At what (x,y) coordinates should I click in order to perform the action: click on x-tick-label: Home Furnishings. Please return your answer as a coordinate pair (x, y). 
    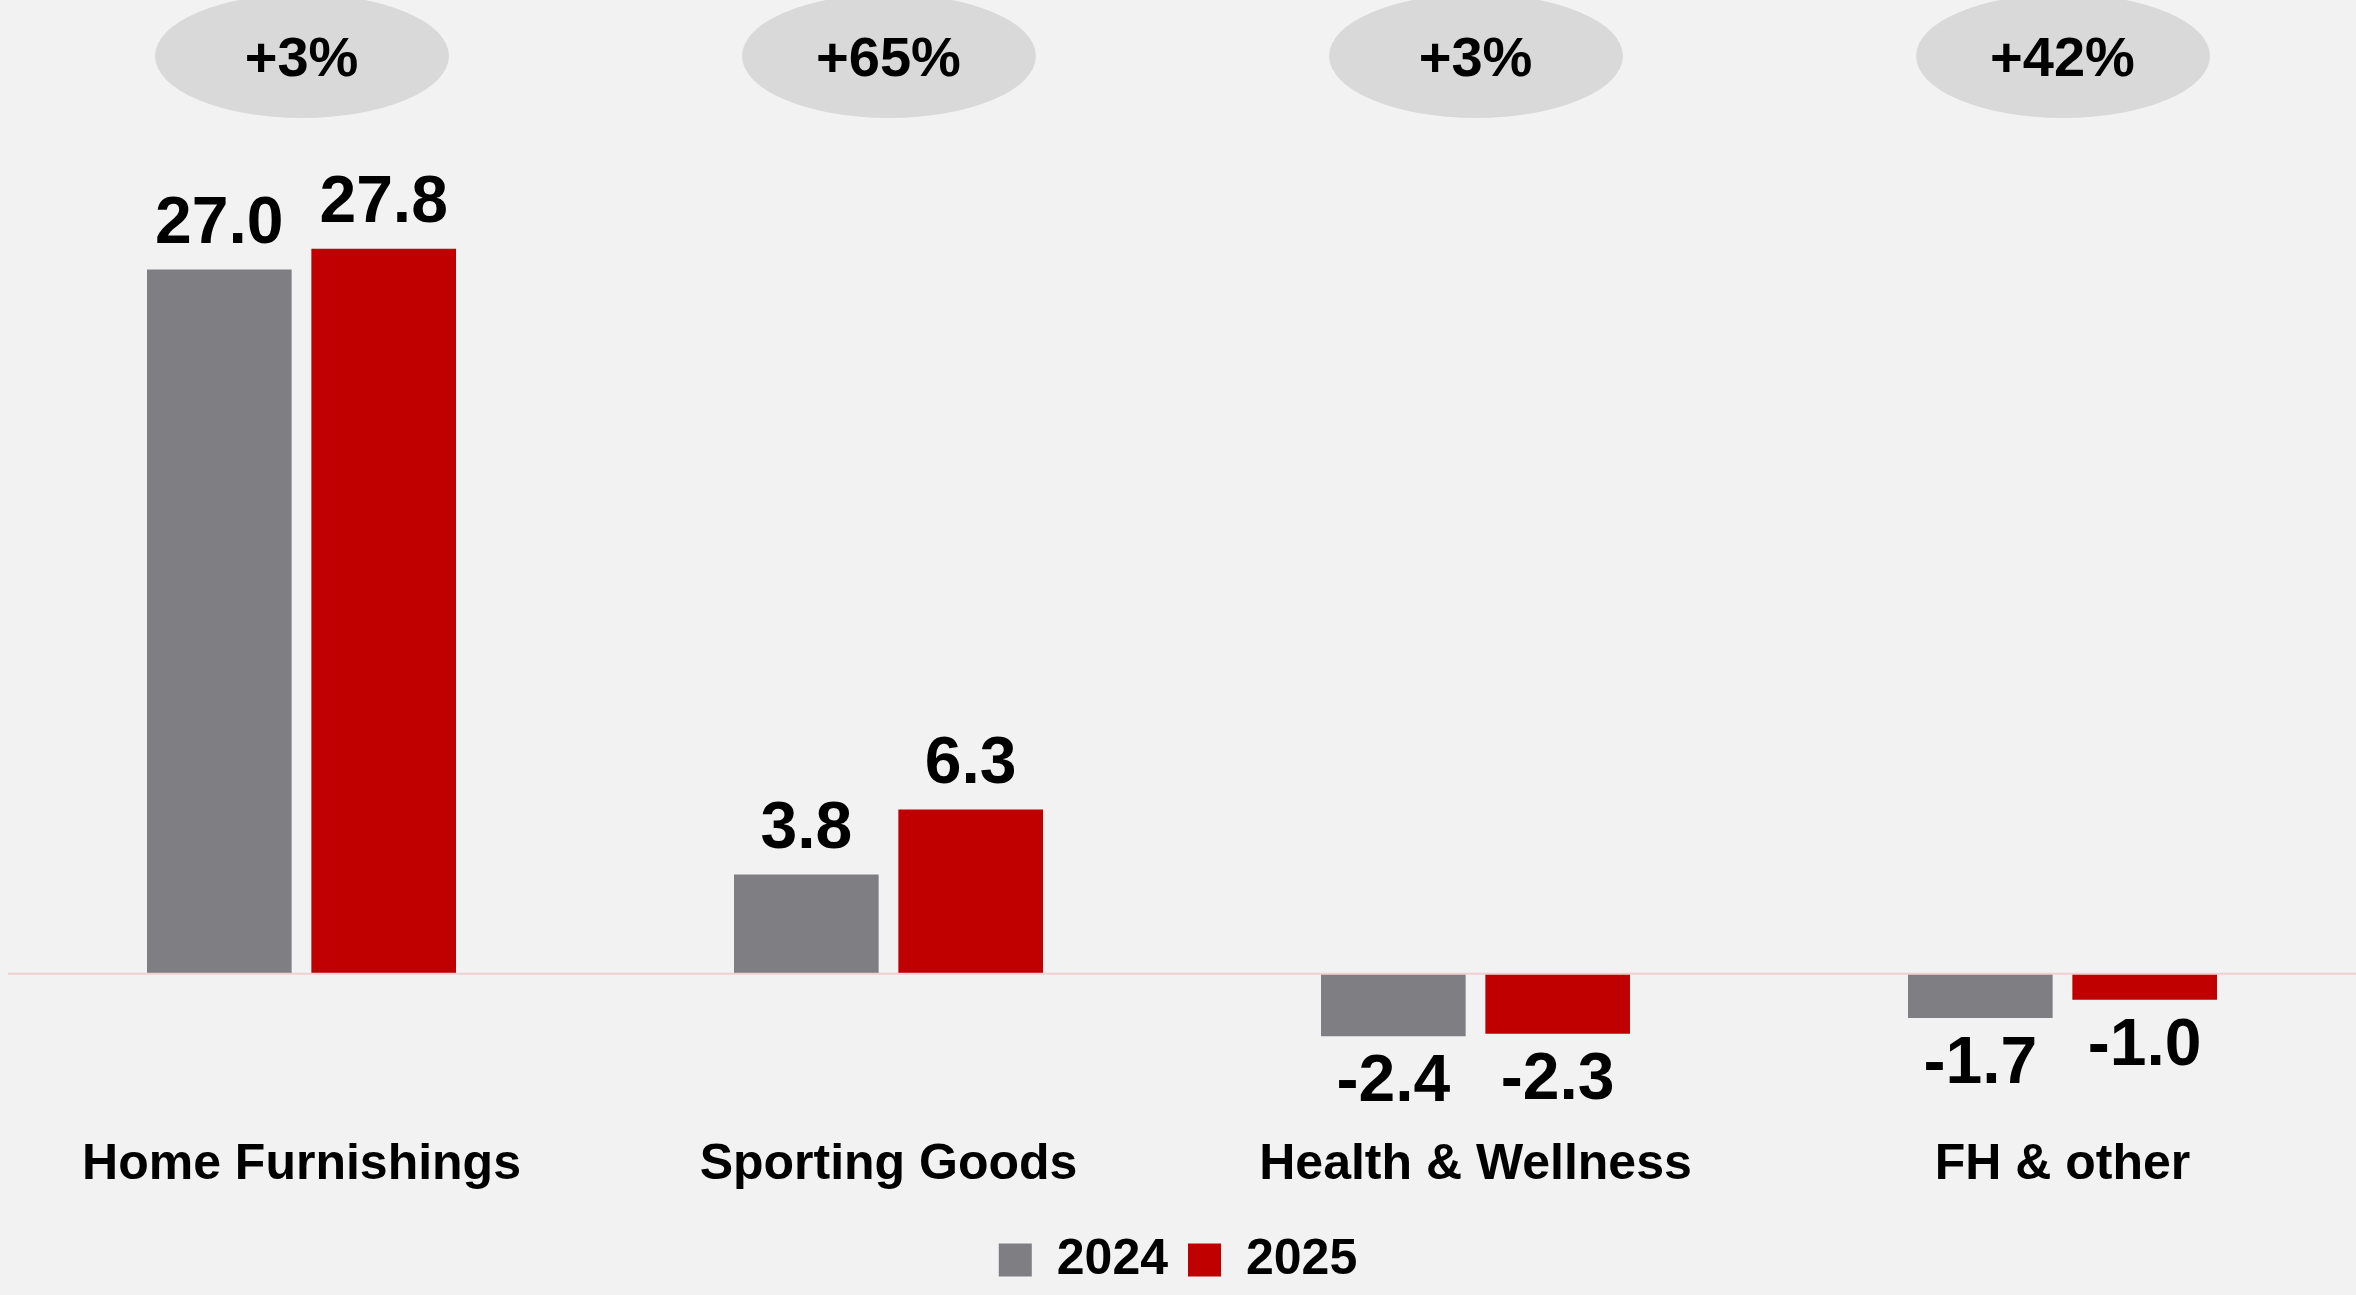
    Looking at the image, I should click on (301, 1161).